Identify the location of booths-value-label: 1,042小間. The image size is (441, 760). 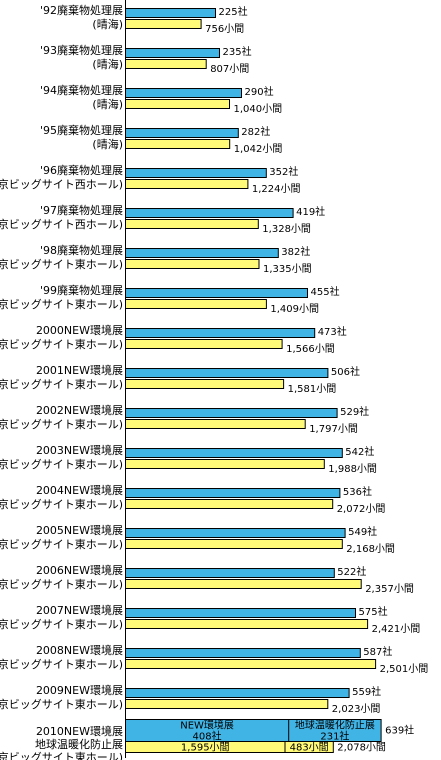
(258, 149).